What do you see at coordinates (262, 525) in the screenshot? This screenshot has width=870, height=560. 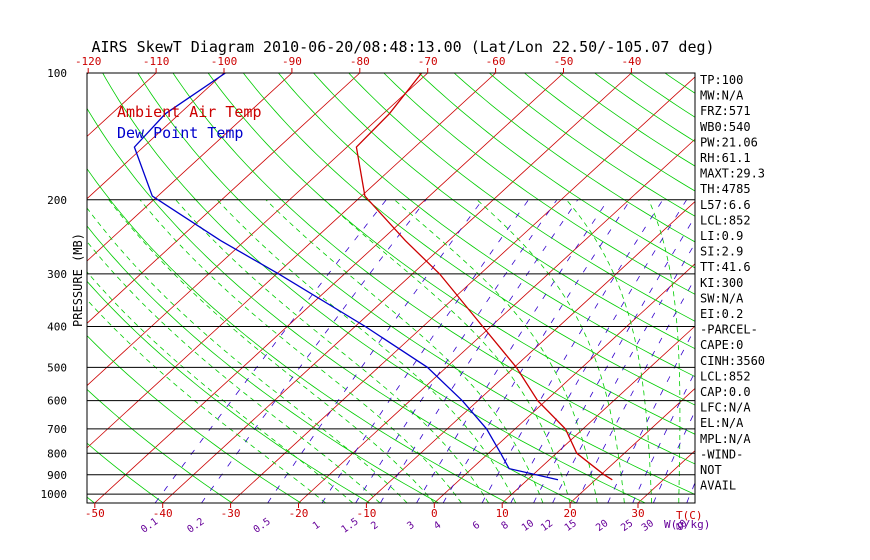 I see `mixing-ratio-label: 0.5` at bounding box center [262, 525].